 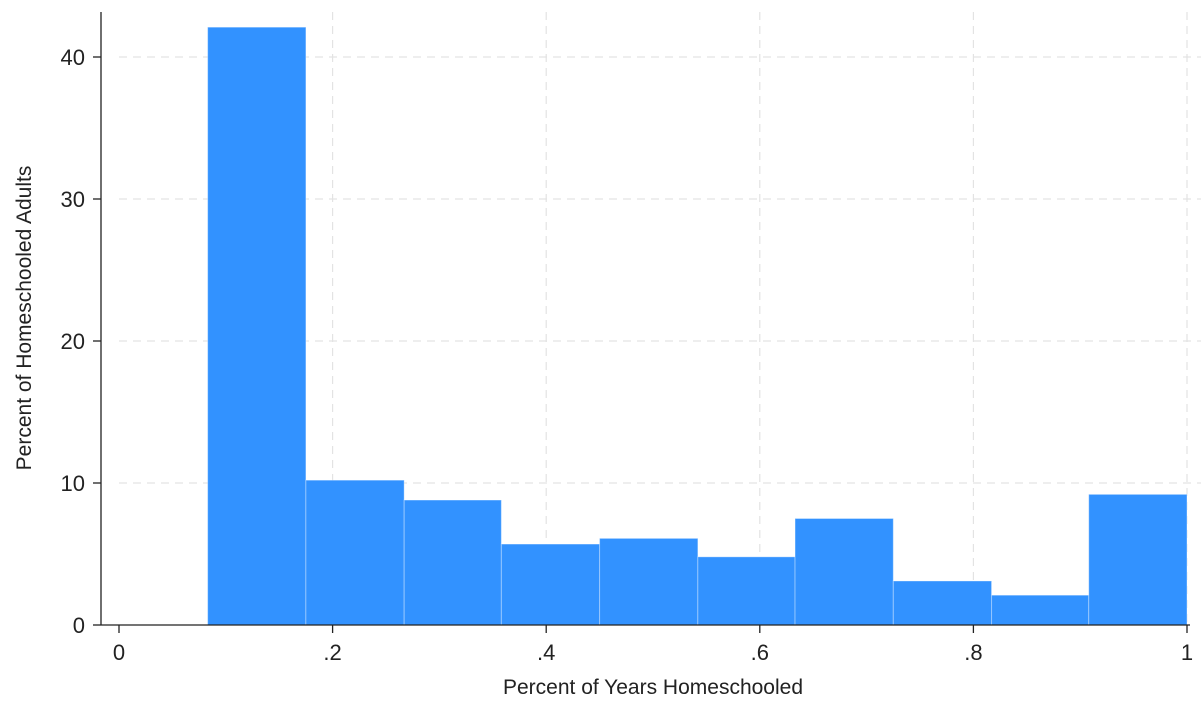 I want to click on y-tick-label: 40, so click(x=73, y=57).